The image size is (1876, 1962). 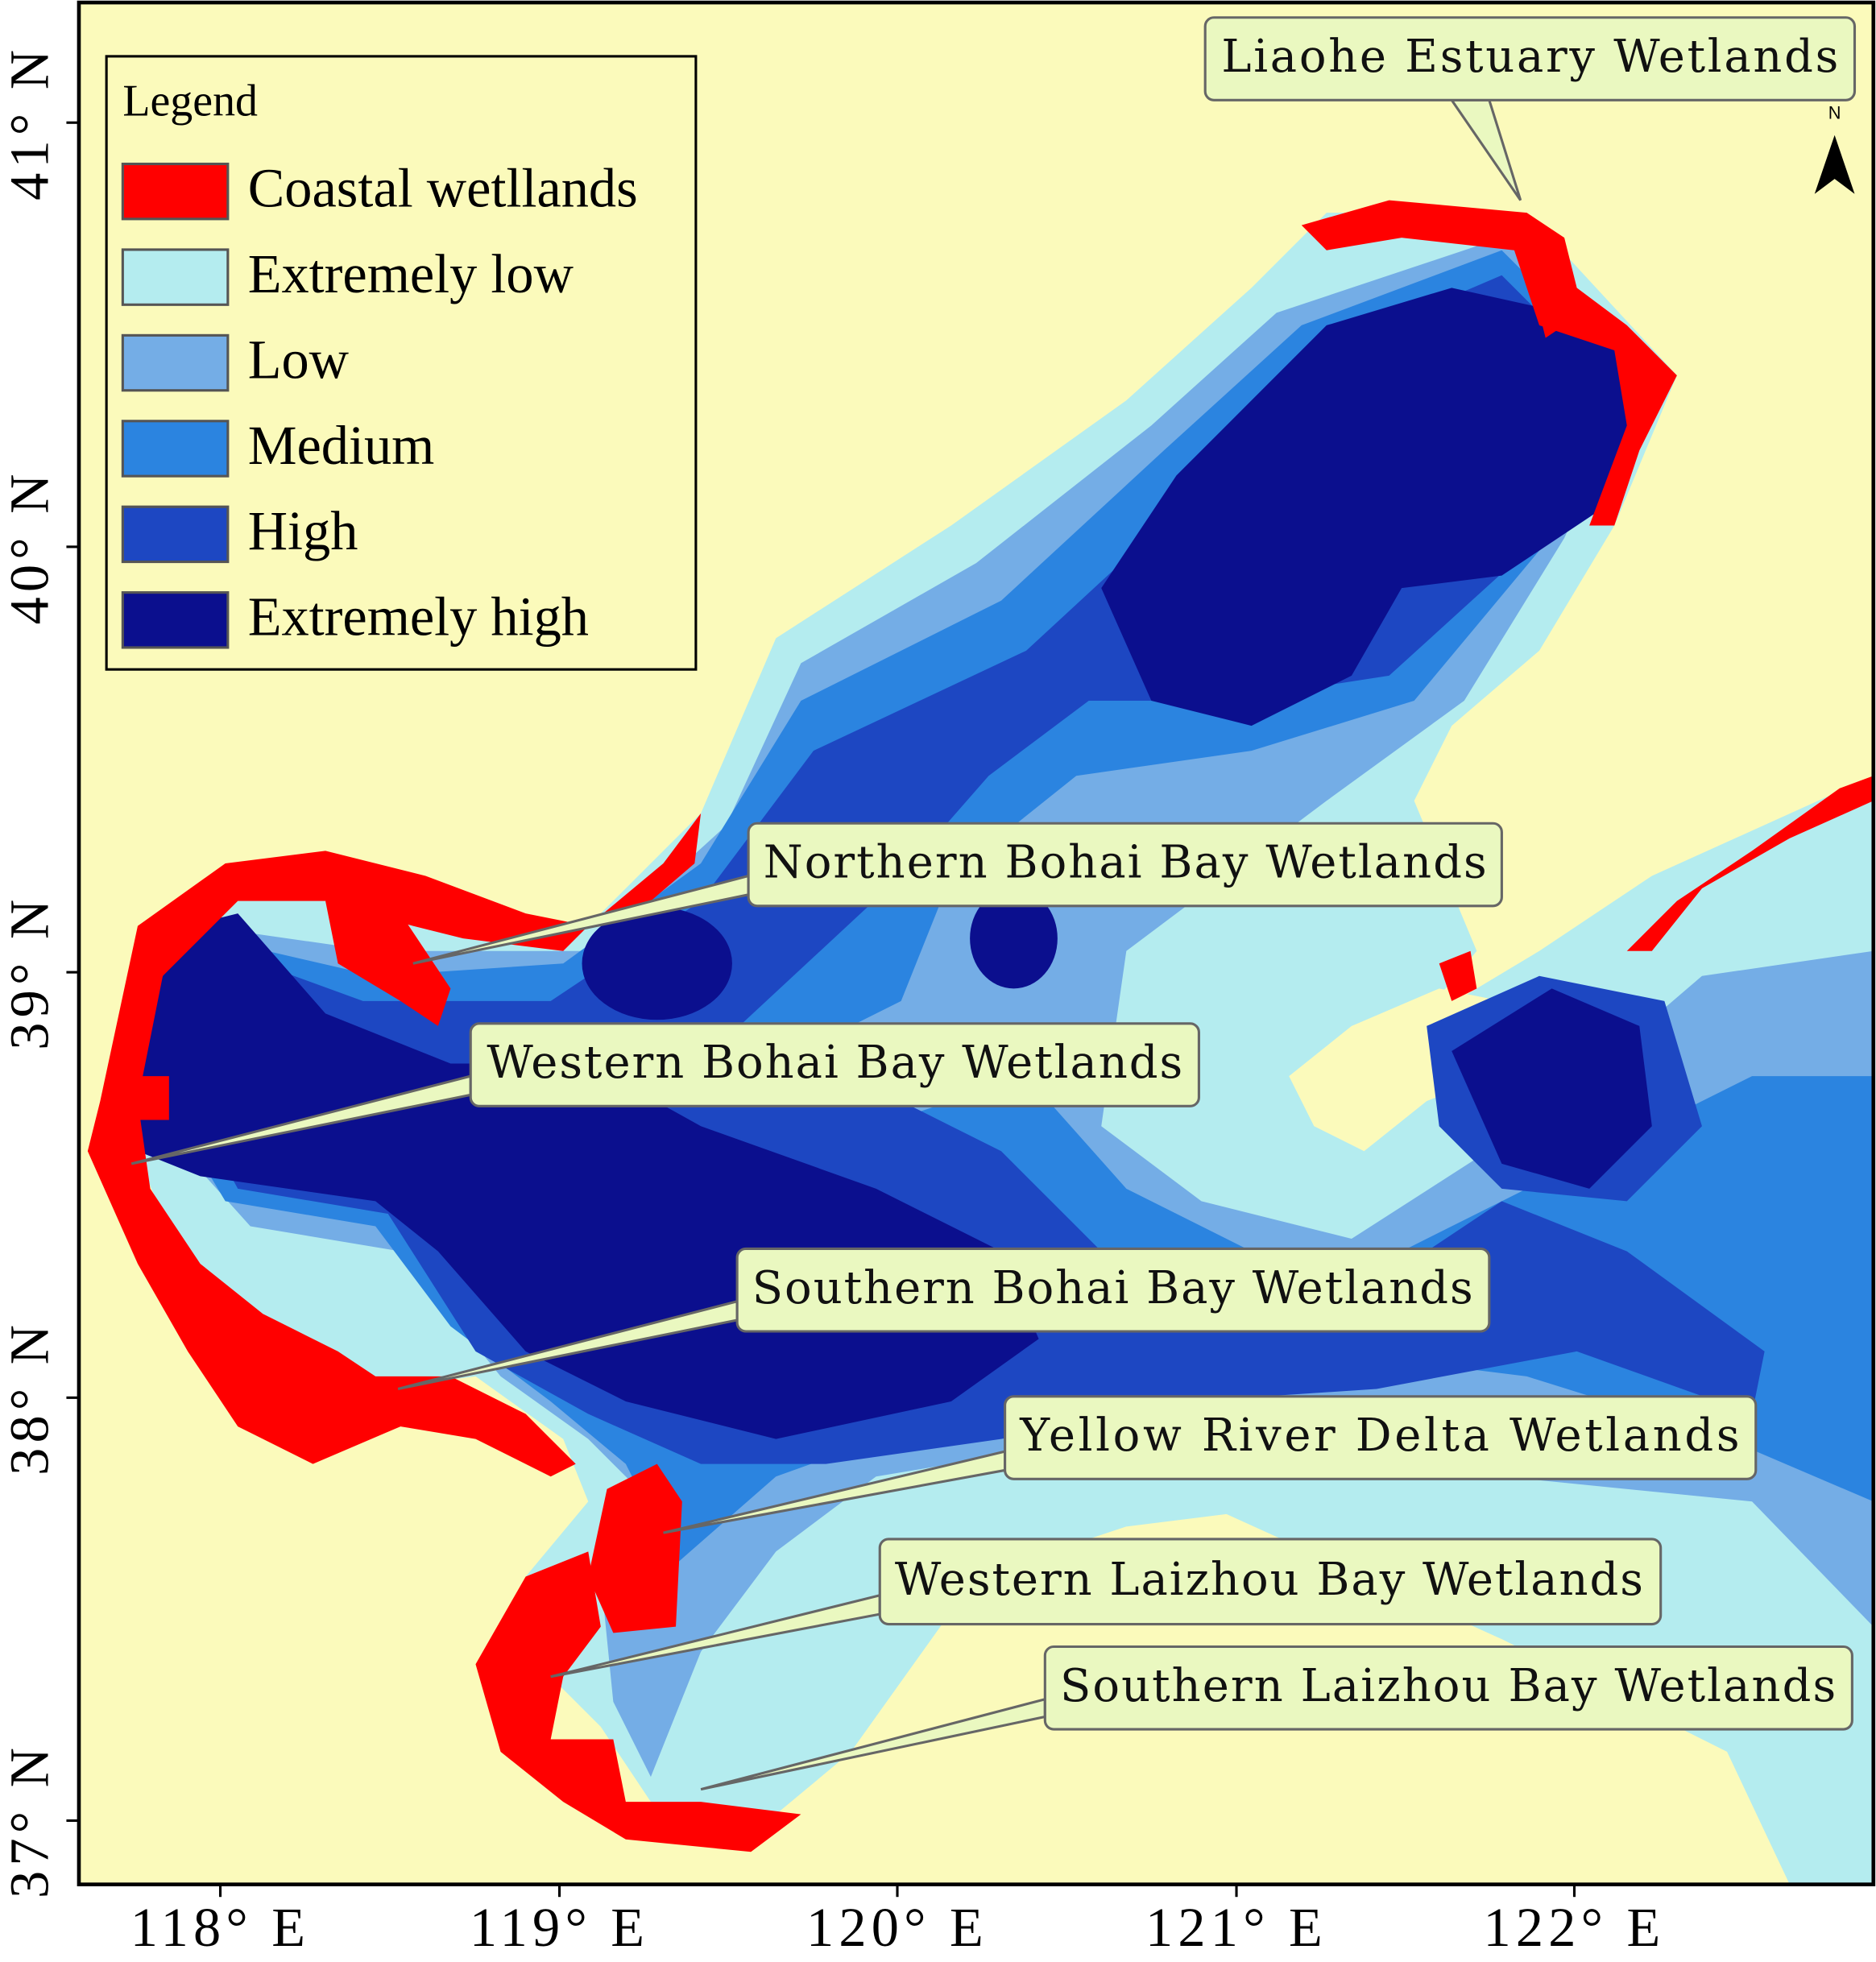 What do you see at coordinates (1236, 1927) in the screenshot?
I see `x-tick-label: 121° E` at bounding box center [1236, 1927].